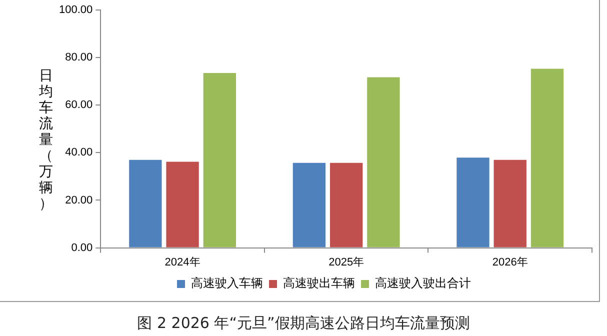  Describe the element at coordinates (79, 58) in the screenshot. I see `y-tick-label: 80.00` at that location.